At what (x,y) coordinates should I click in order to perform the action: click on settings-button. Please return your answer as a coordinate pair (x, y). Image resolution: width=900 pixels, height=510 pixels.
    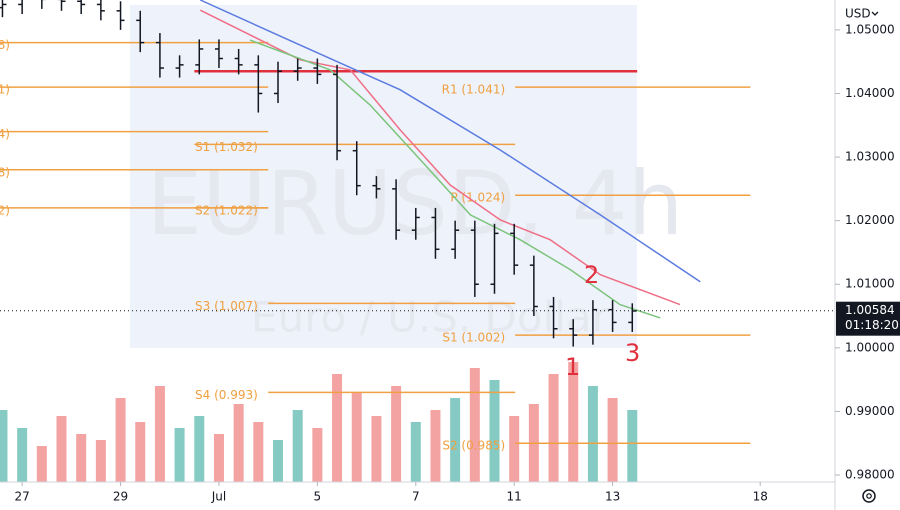
    Looking at the image, I should click on (869, 496).